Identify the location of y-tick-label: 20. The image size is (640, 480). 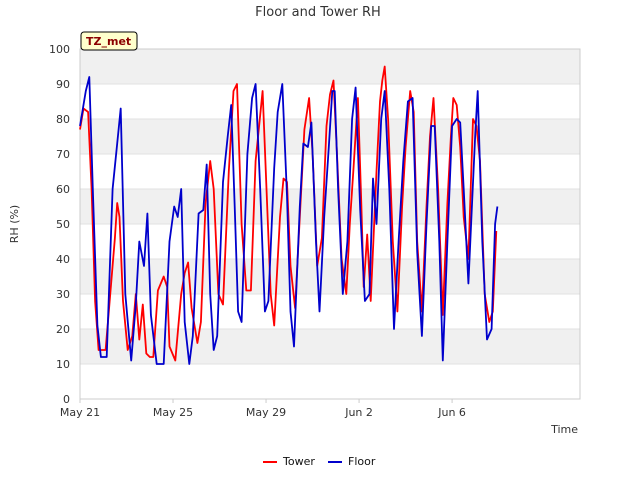
(63, 329).